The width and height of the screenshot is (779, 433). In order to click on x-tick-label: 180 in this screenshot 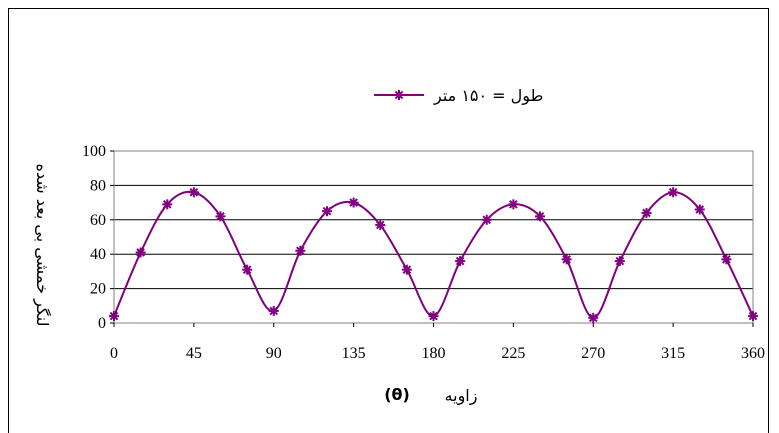, I will do `click(434, 353)`.